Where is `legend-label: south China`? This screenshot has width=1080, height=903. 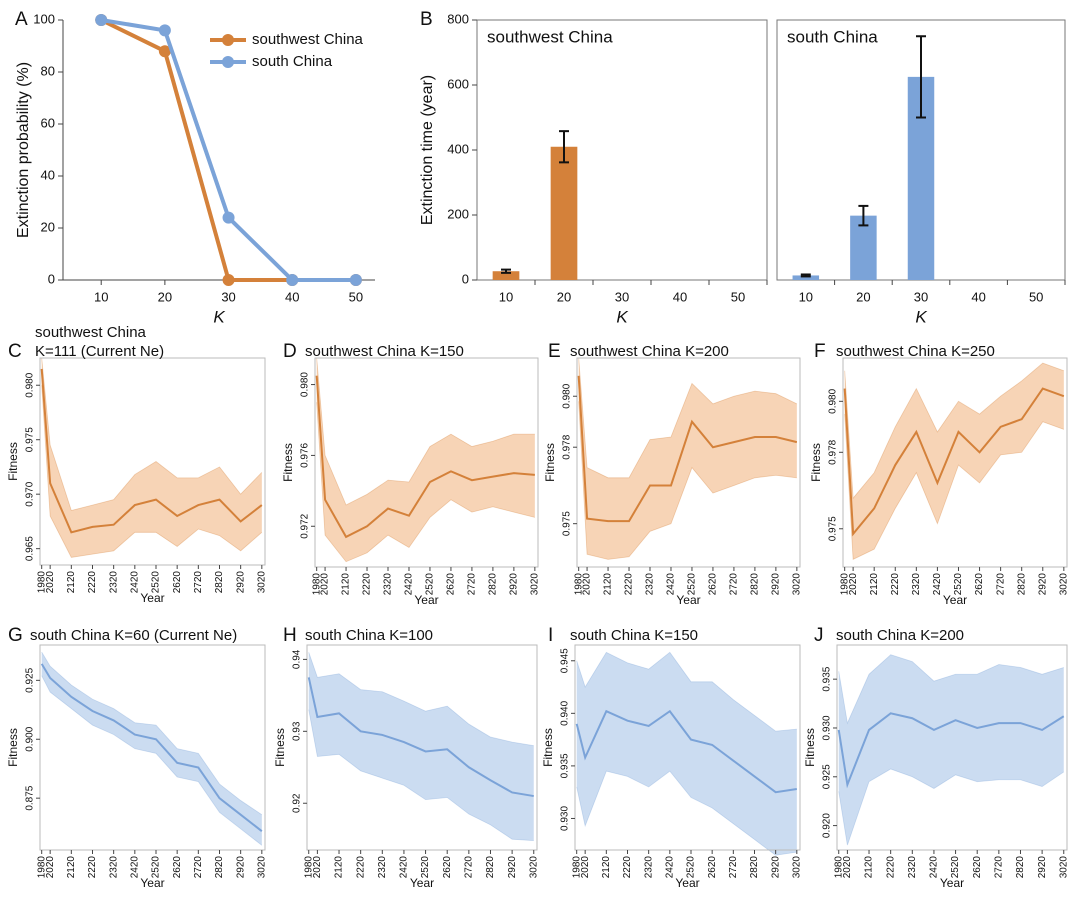
legend-label: south China is located at coordinates (292, 61).